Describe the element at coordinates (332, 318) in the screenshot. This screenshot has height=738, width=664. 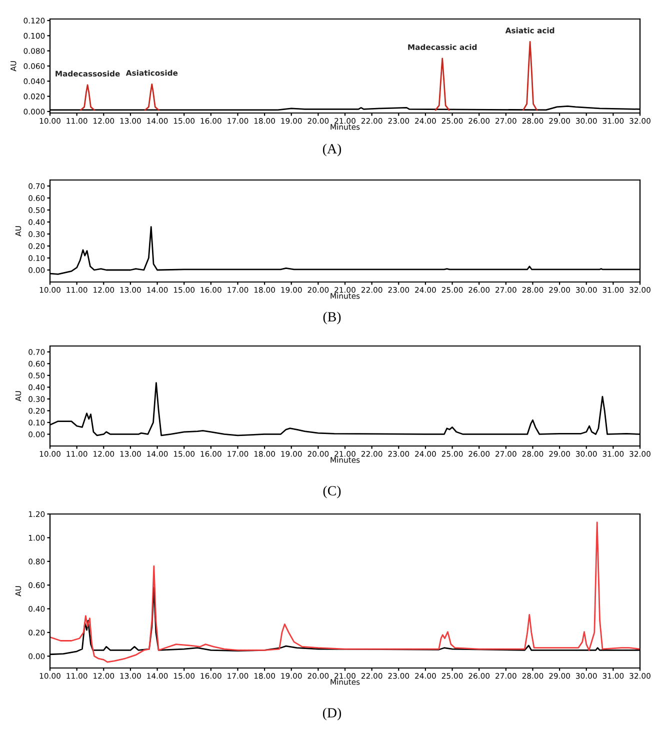
I see `text: (B)` at that location.